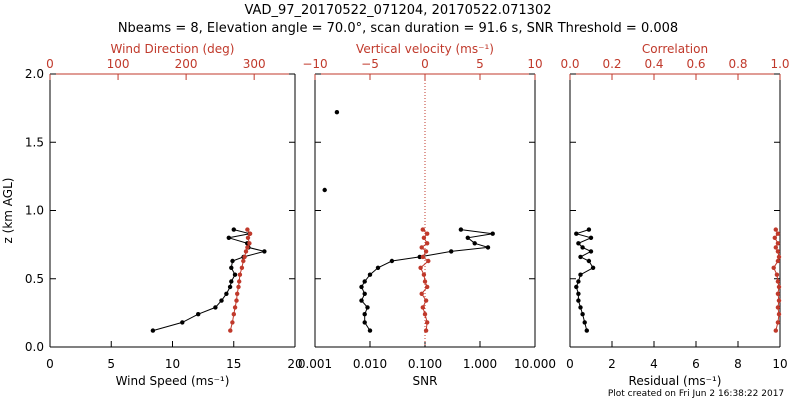  Describe the element at coordinates (315, 364) in the screenshot. I see `x-tick-label: 0.001` at that location.